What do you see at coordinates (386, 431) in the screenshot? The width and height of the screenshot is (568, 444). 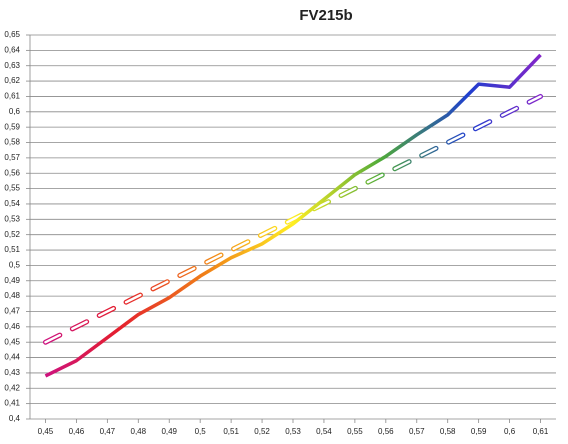 I see `x-tick-label: 0,56` at bounding box center [386, 431].